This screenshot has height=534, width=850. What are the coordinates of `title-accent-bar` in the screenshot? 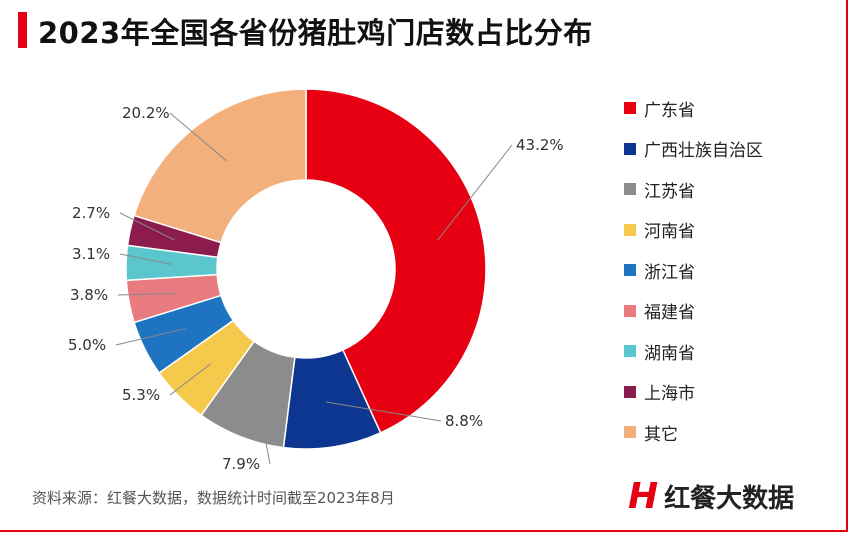 It's located at (22, 30).